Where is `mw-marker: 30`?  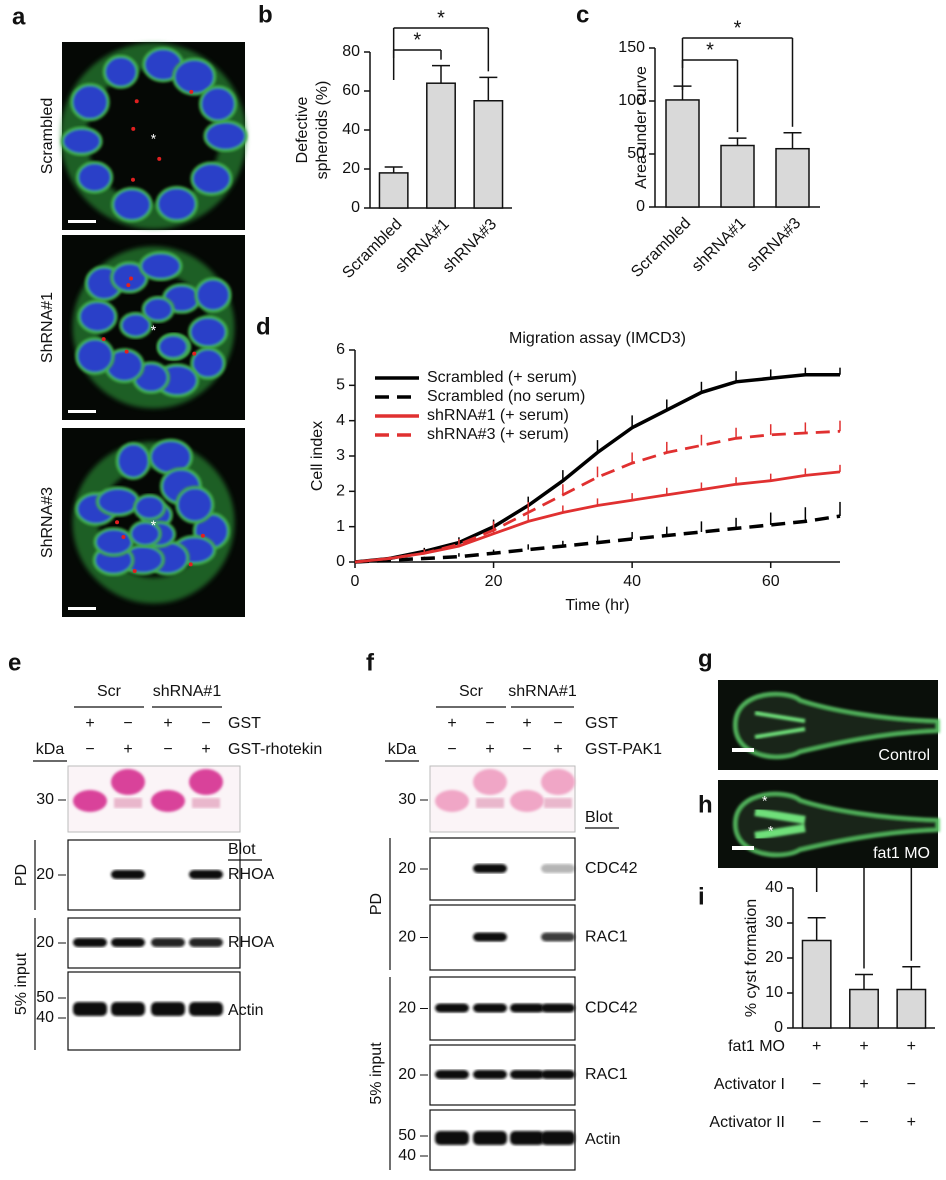 mw-marker: 30 is located at coordinates (407, 799).